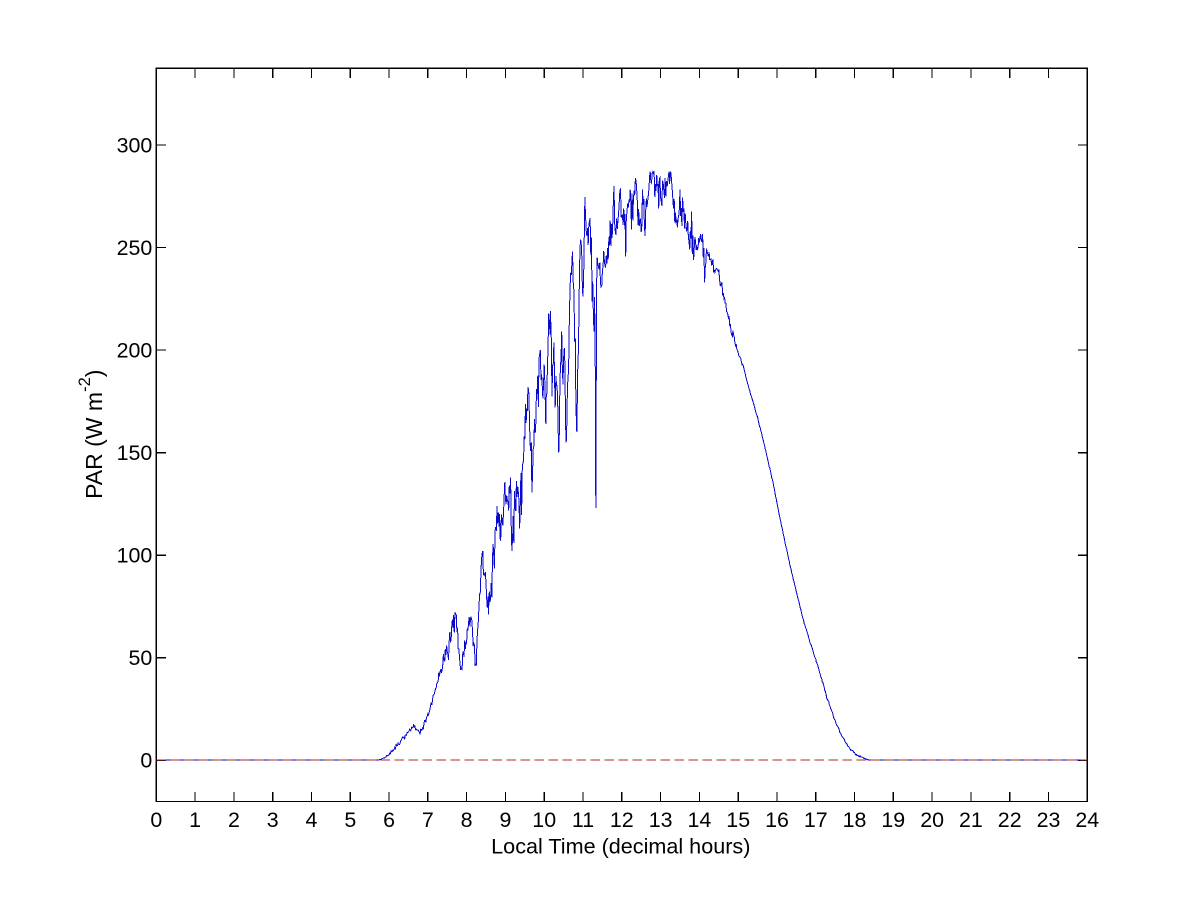 Image resolution: width=1201 pixels, height=900 pixels. I want to click on svg-text: 8, so click(467, 820).